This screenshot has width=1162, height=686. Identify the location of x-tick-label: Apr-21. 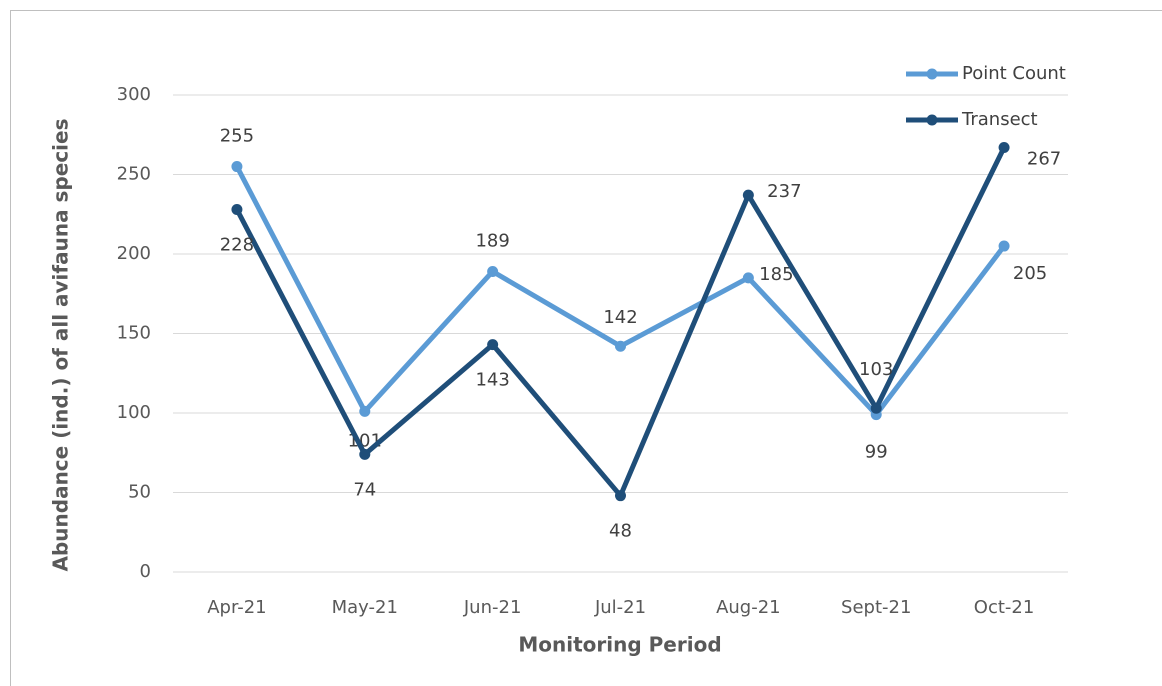
(236, 607).